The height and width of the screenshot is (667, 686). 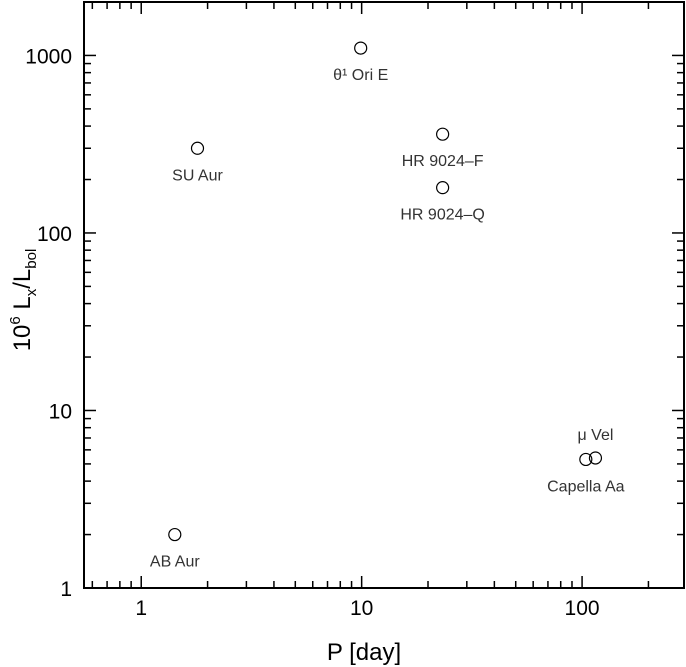 What do you see at coordinates (15, 320) in the screenshot?
I see `y-axis-title-sup: 6` at bounding box center [15, 320].